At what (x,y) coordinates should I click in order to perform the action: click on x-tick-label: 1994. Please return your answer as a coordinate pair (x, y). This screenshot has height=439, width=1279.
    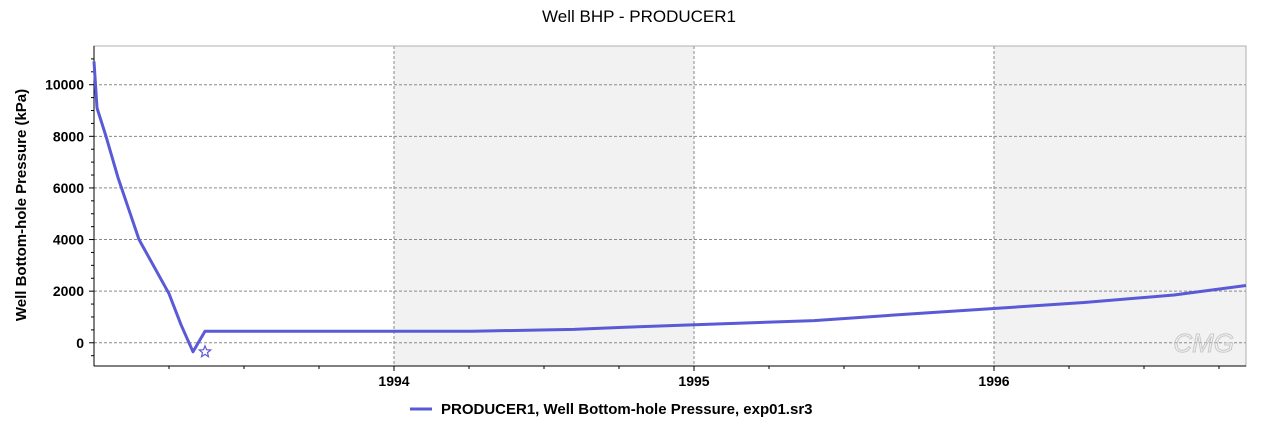
    Looking at the image, I should click on (393, 381).